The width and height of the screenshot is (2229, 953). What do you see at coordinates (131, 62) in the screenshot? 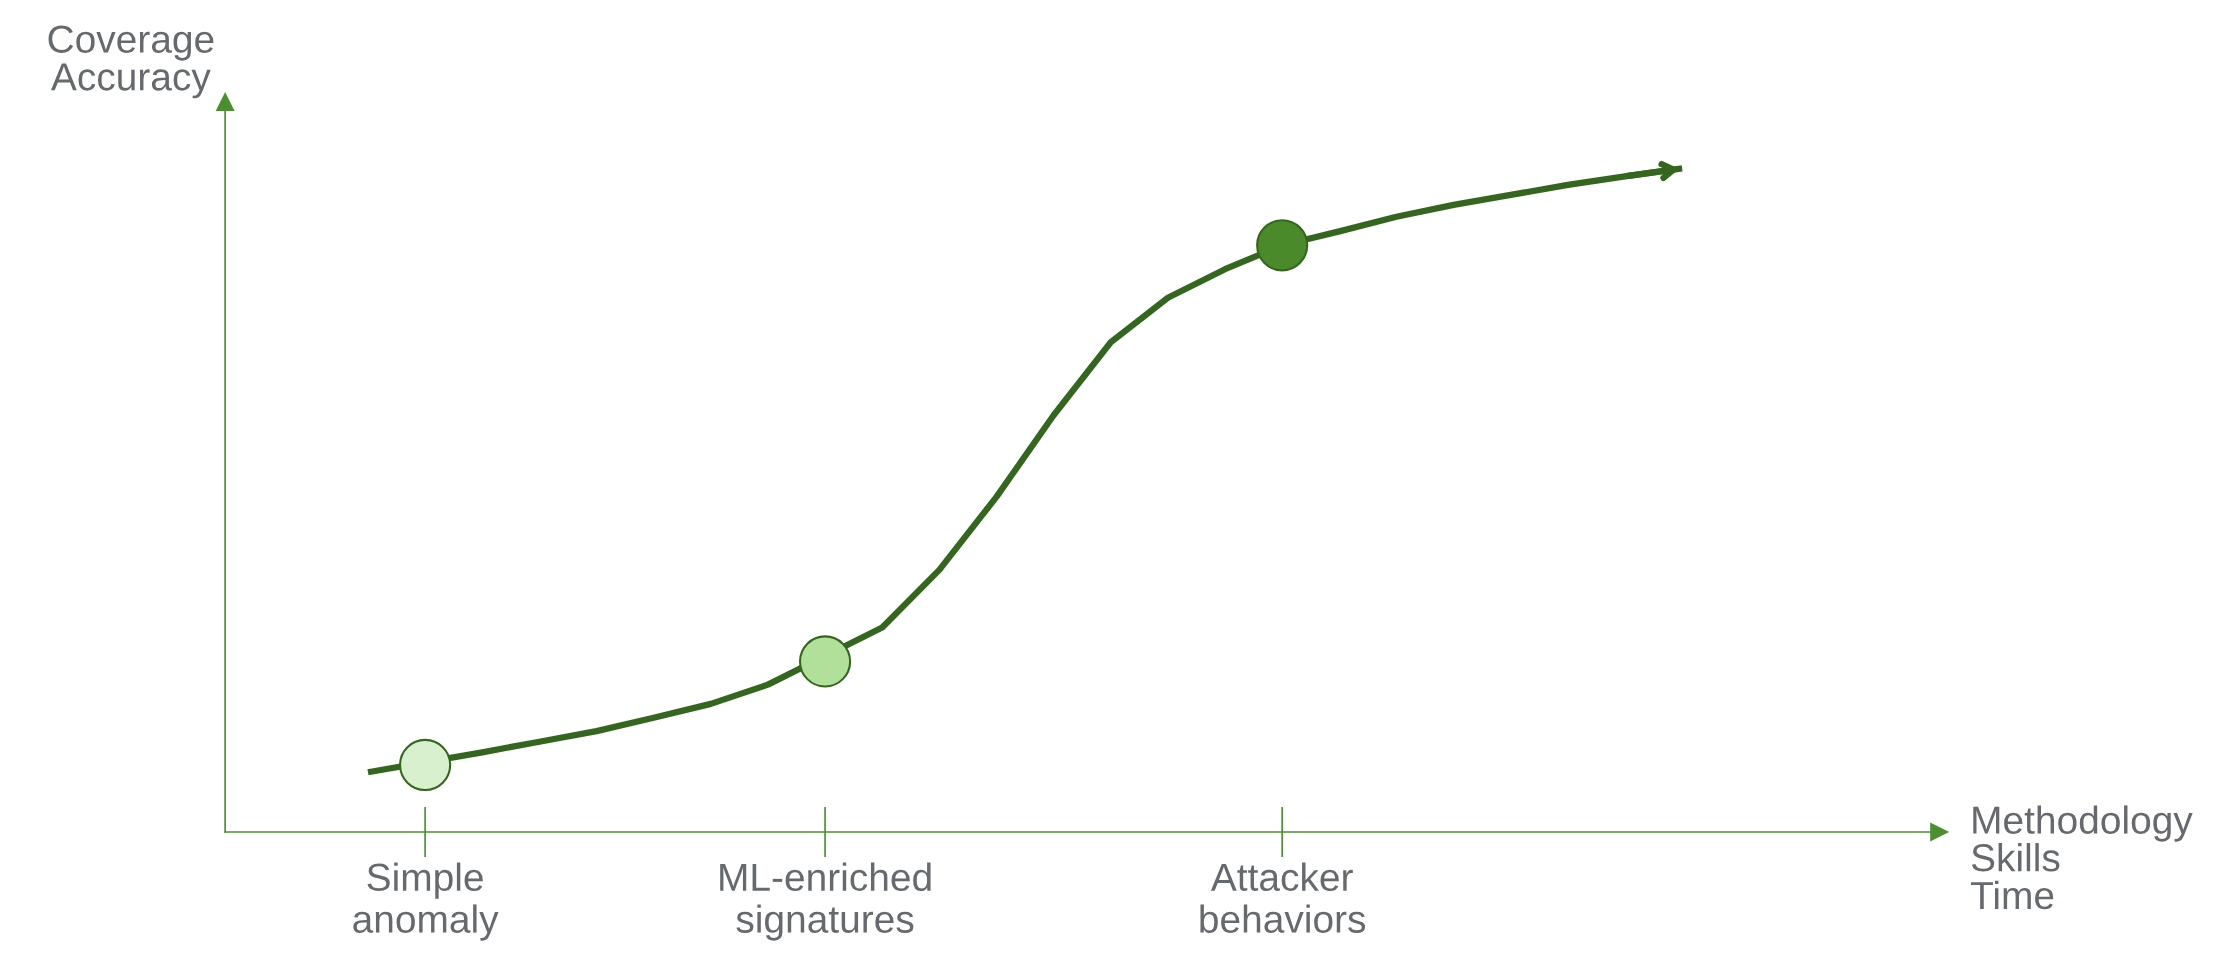
I see `y-axis-title: Coverage Accuracy` at bounding box center [131, 62].